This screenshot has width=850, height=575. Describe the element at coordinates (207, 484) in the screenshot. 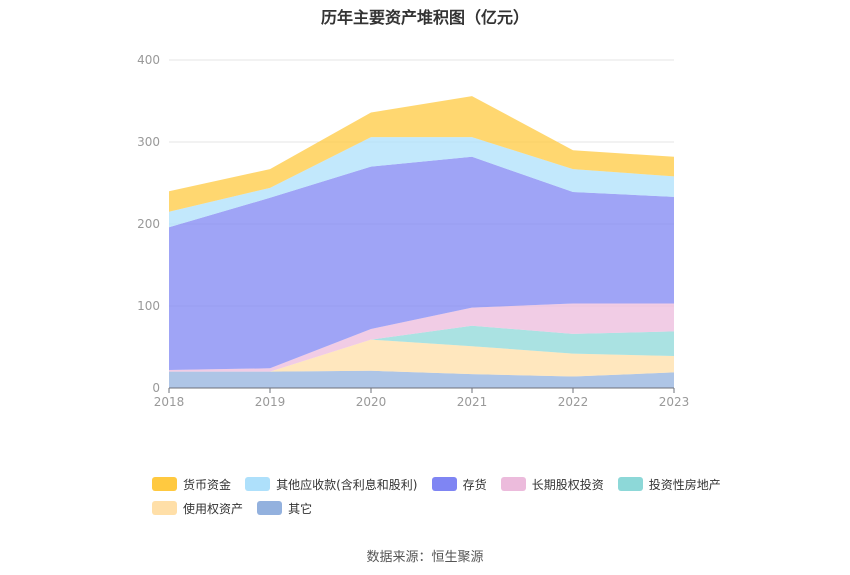

I see `legend-label-cash: 货币资金` at that location.